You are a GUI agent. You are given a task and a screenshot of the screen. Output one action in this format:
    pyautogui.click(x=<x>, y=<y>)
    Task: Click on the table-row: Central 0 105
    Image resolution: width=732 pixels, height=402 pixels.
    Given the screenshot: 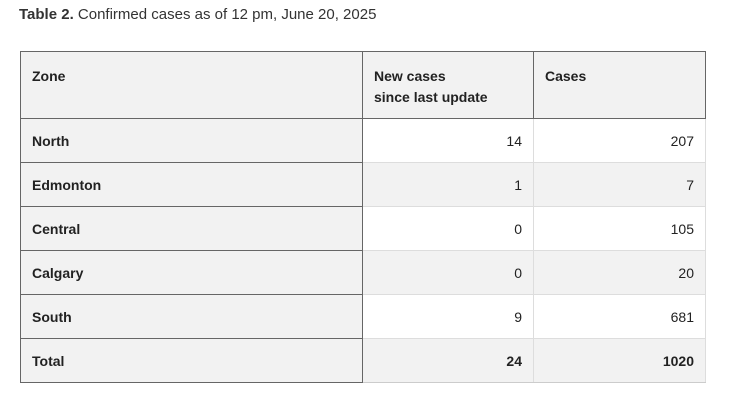 What is the action you would take?
    pyautogui.click(x=363, y=228)
    